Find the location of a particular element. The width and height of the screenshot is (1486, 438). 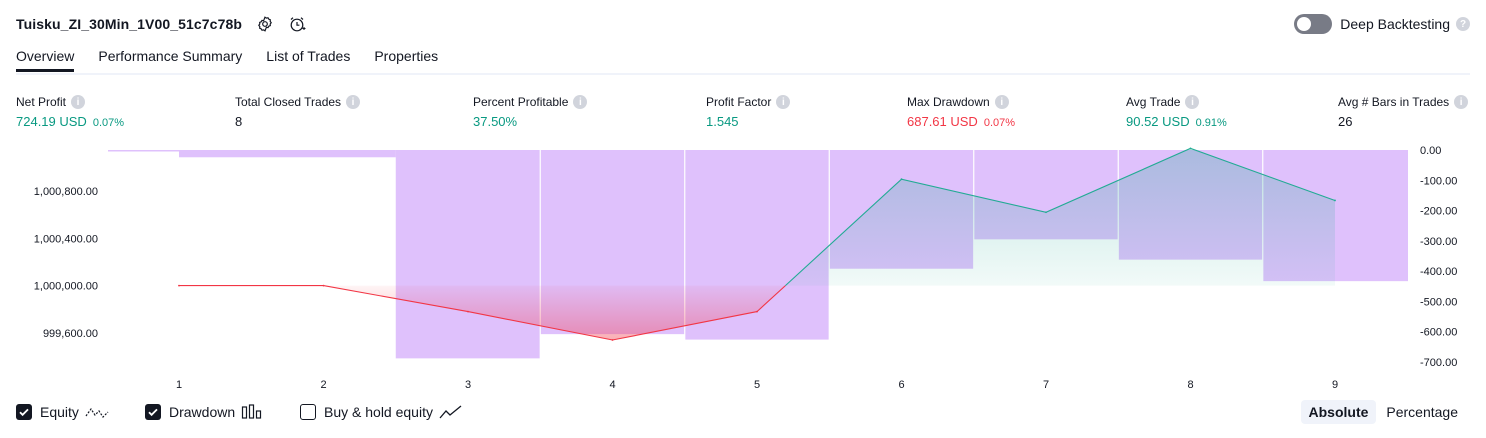

legend-buy-hold: Buy & hold equity is located at coordinates (381, 412).